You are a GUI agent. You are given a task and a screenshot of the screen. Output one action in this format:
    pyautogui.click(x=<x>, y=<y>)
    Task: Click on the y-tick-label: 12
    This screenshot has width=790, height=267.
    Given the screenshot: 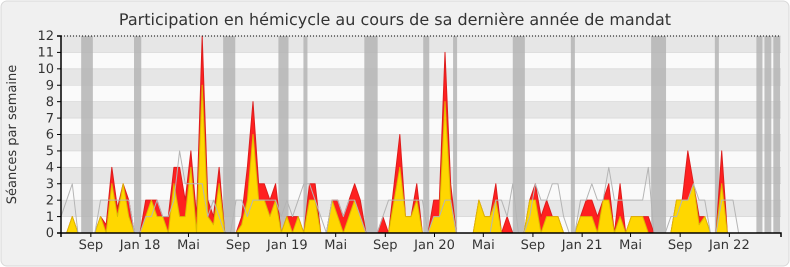 What is the action you would take?
    pyautogui.click(x=45, y=36)
    